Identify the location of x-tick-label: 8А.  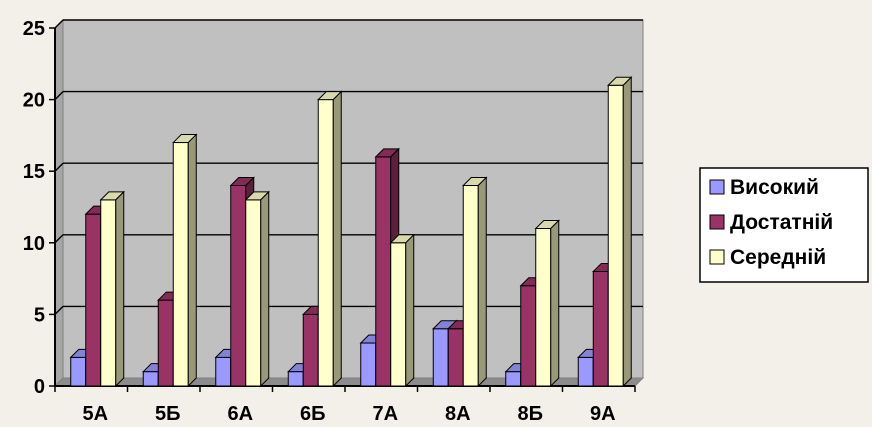
(458, 414).